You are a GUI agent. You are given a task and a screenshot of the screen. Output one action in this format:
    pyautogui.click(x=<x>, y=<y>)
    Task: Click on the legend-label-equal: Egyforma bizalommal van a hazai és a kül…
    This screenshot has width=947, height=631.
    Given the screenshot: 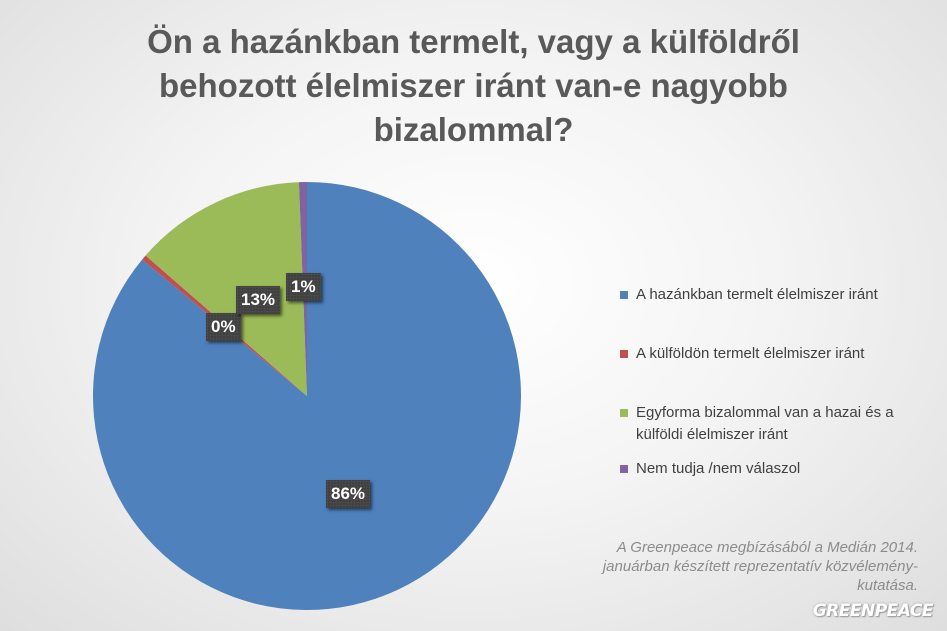 What is the action you would take?
    pyautogui.click(x=765, y=423)
    